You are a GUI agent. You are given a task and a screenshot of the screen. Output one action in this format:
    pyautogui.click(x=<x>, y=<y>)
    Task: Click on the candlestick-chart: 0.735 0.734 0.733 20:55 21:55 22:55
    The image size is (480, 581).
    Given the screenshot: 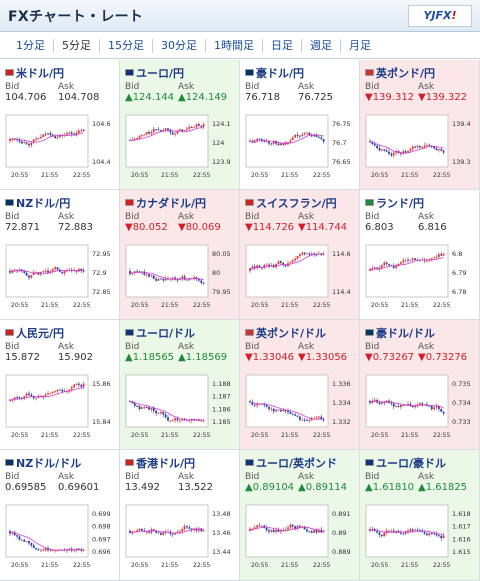 What is the action you would take?
    pyautogui.click(x=420, y=406)
    